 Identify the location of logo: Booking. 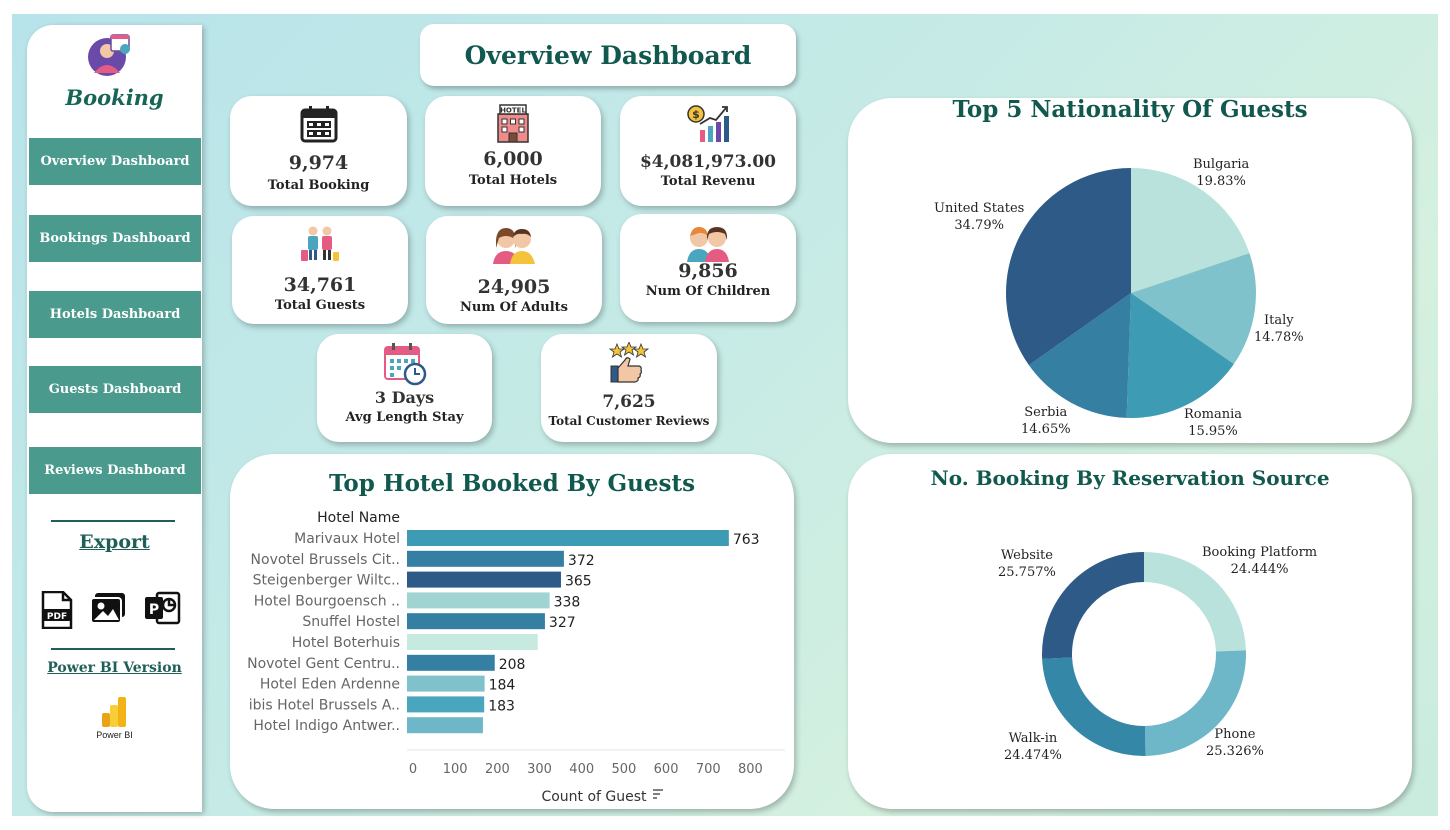
(114, 75).